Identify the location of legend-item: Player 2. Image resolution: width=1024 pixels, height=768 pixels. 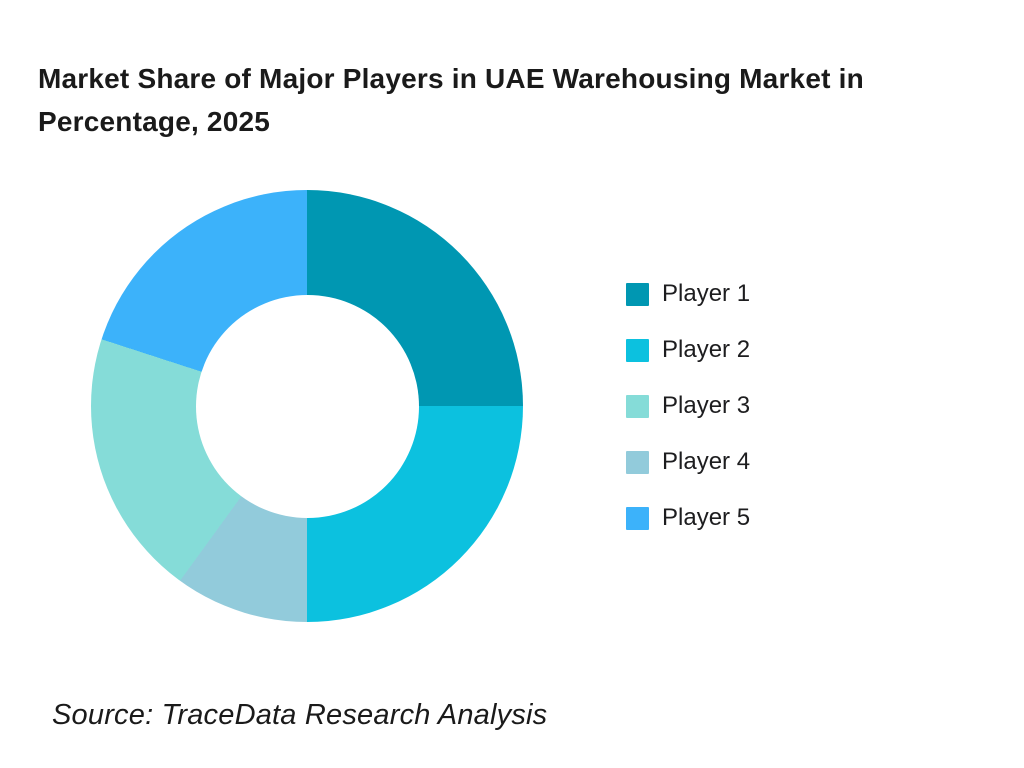
(688, 350).